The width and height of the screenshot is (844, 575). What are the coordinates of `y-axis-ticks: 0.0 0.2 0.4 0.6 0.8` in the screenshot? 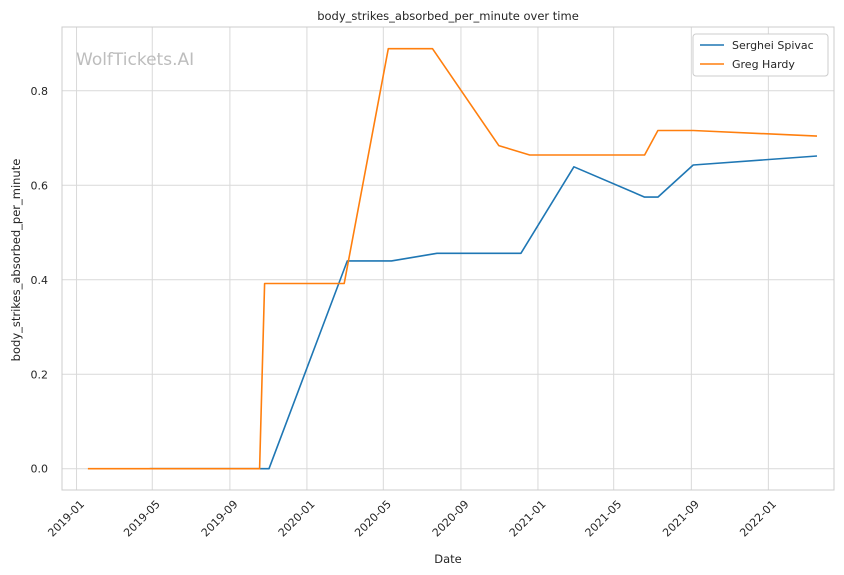 It's located at (40, 280).